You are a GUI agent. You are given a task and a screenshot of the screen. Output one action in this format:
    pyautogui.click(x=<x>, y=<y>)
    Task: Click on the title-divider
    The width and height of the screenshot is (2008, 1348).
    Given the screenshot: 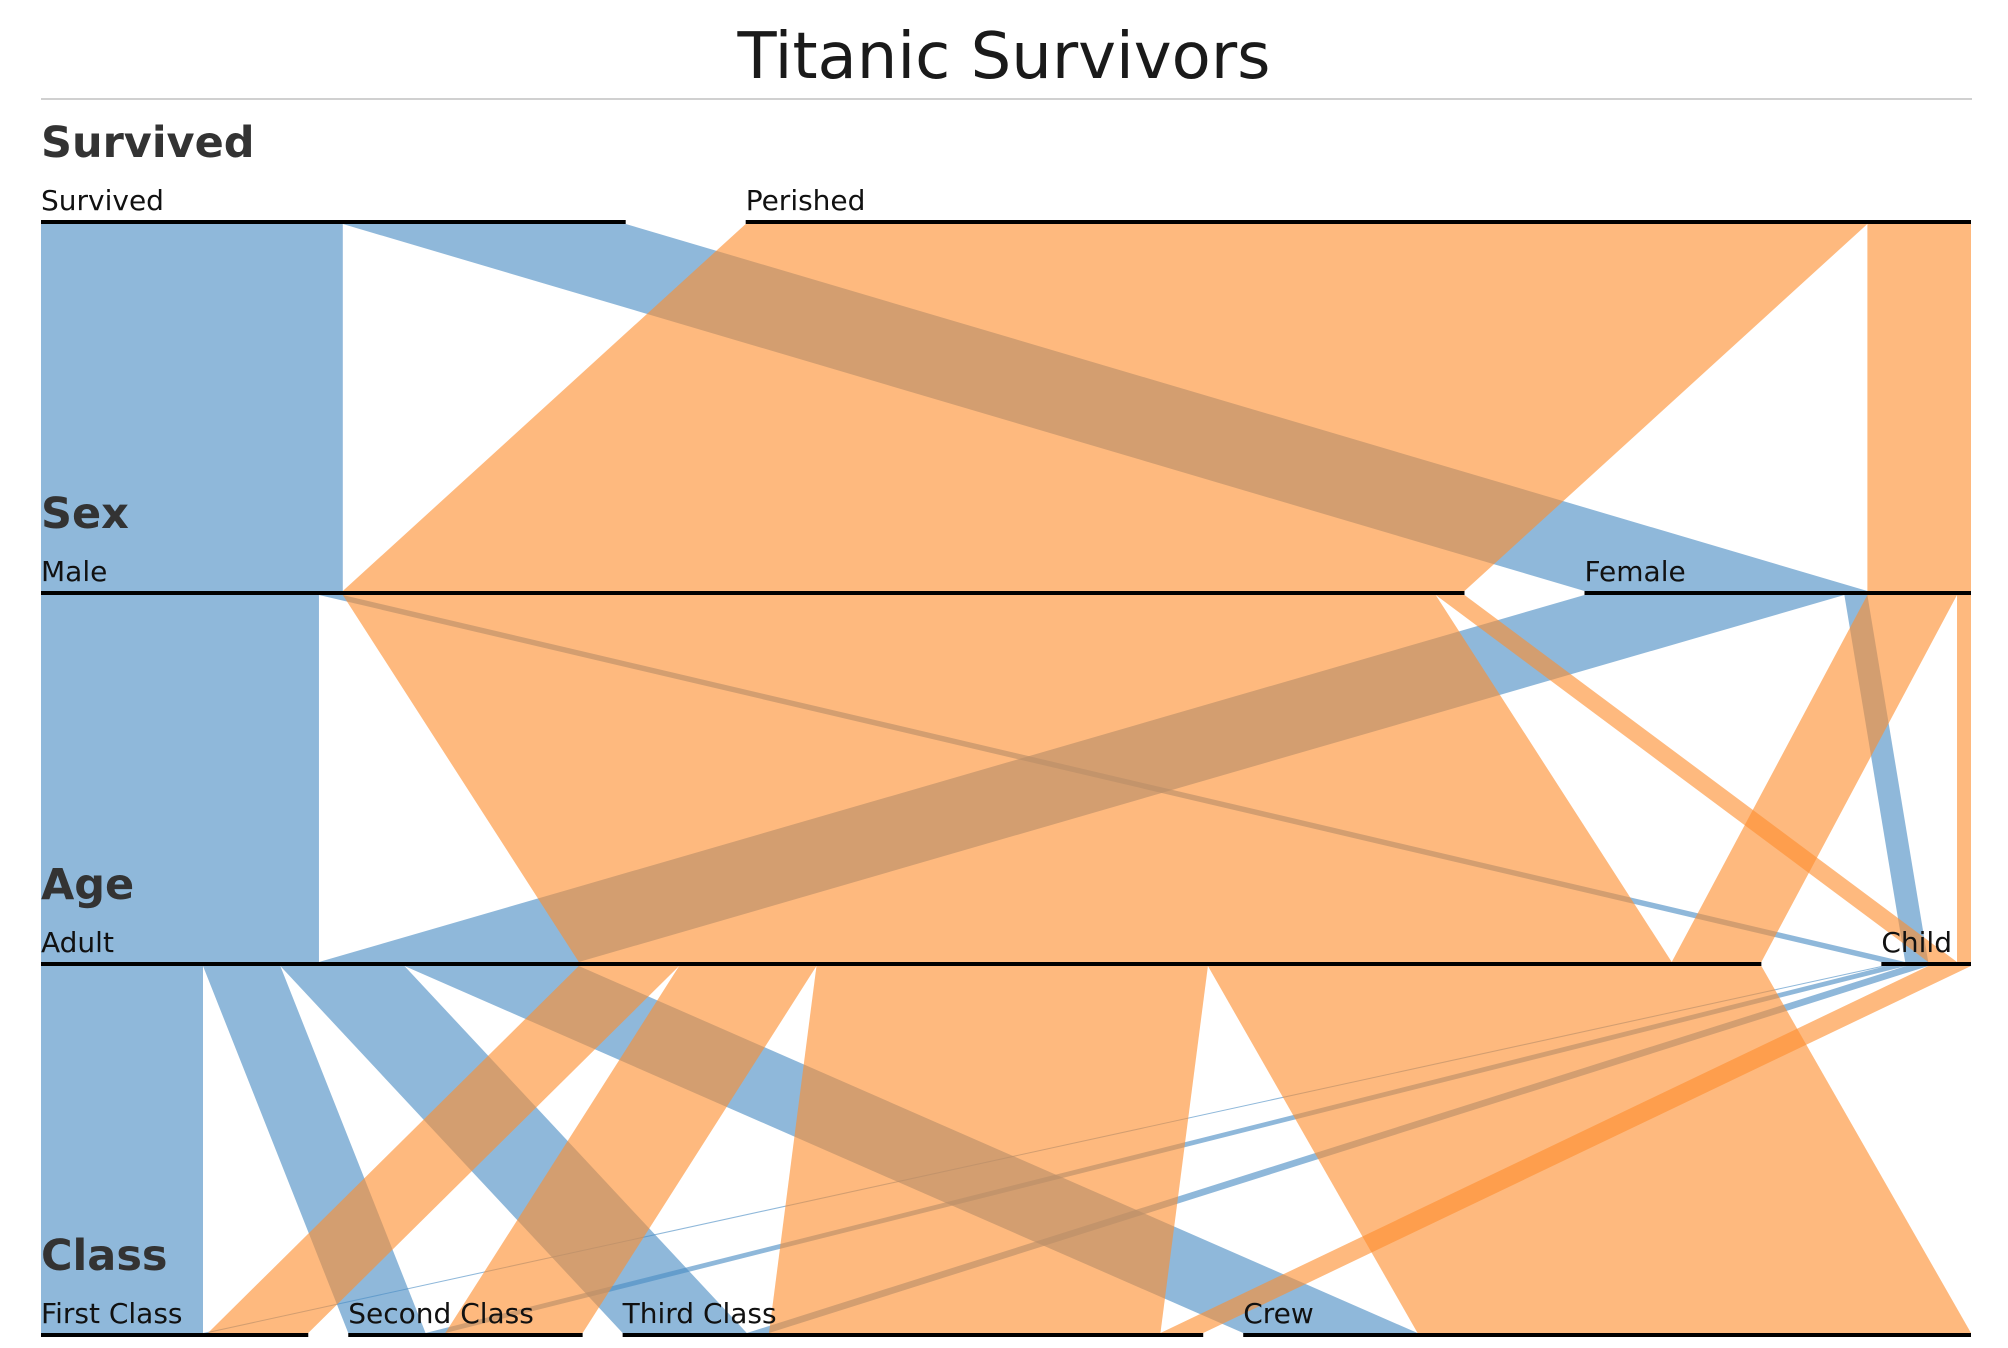 What is the action you would take?
    pyautogui.click(x=1006, y=99)
    